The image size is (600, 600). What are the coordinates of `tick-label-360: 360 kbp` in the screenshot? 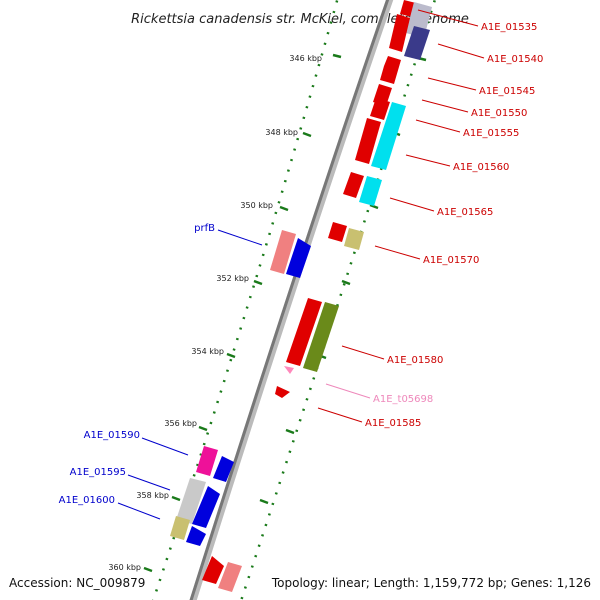 It's located at (124, 567).